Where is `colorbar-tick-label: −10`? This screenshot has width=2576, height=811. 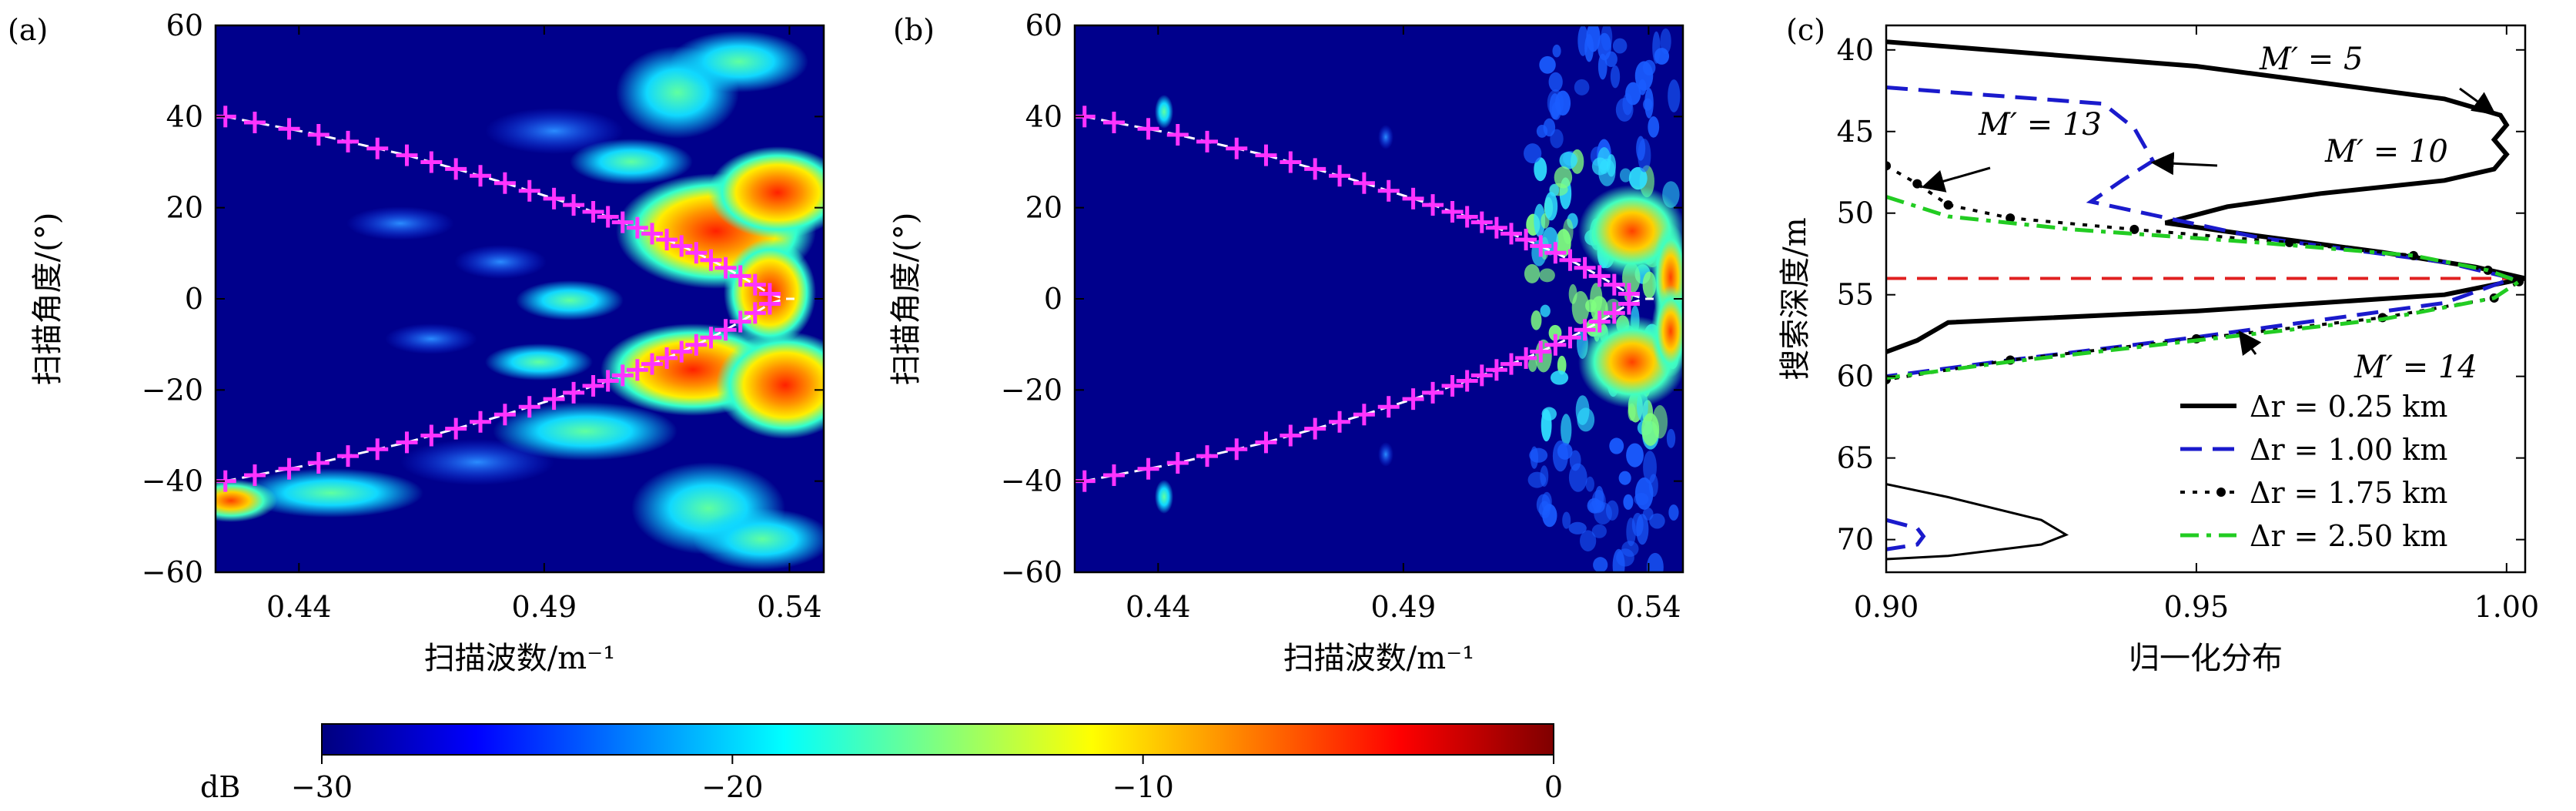
colorbar-tick-label: −10 is located at coordinates (1143, 787).